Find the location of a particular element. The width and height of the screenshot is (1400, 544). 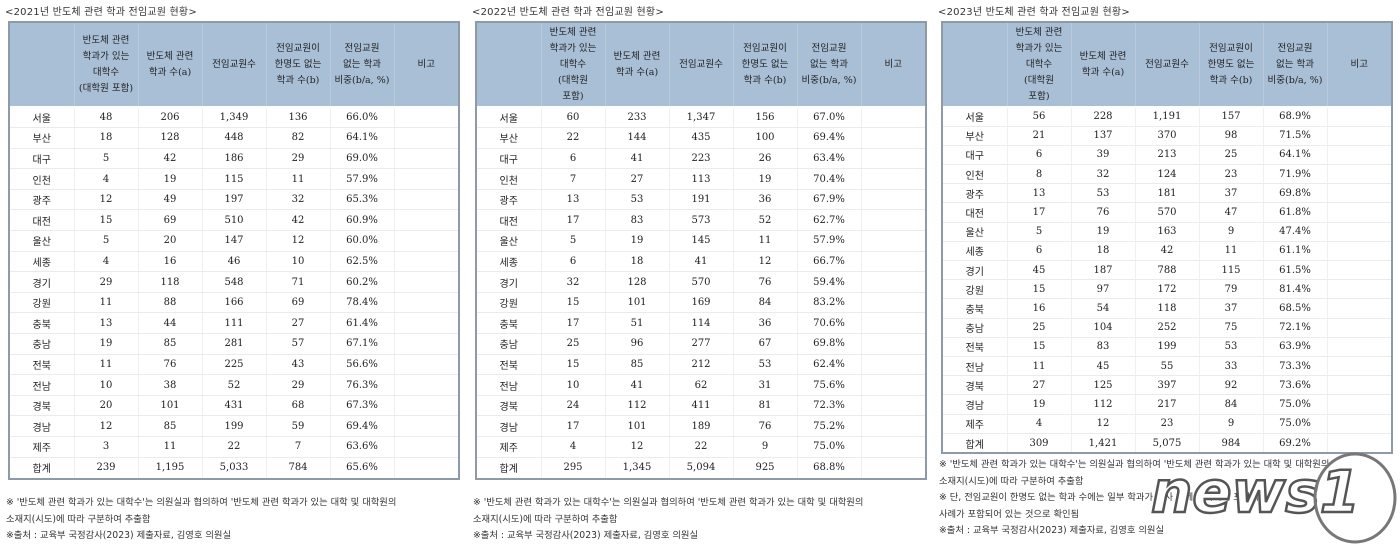

value-cell: 83 is located at coordinates (1103, 347).